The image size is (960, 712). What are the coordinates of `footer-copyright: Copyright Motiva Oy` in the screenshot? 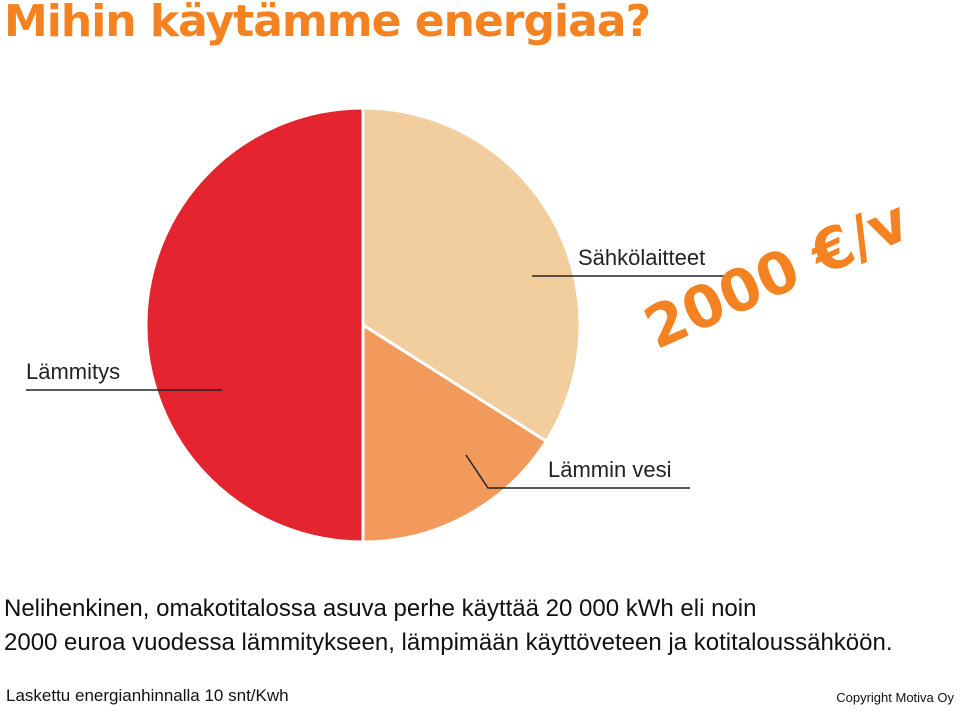 It's located at (895, 697).